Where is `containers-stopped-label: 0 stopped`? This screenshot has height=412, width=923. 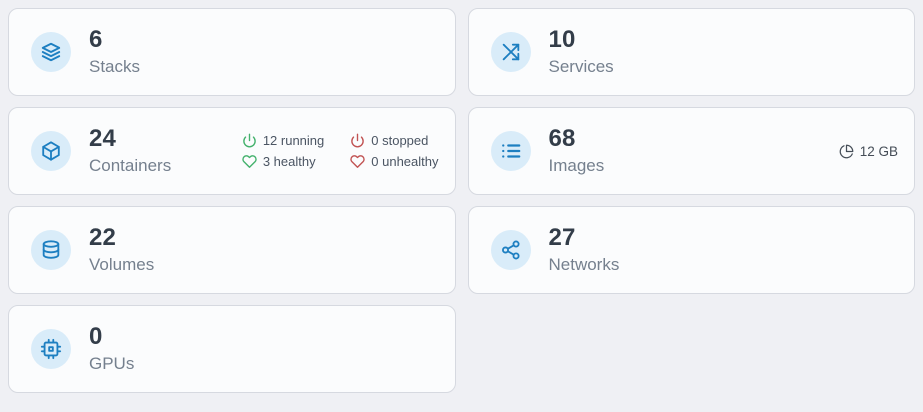 containers-stopped-label: 0 stopped is located at coordinates (400, 140).